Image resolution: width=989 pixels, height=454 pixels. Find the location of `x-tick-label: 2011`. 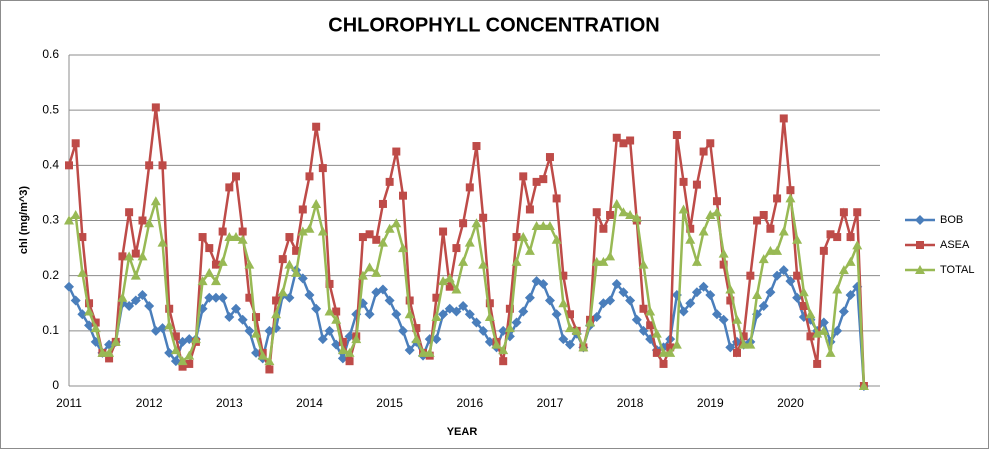

x-tick-label: 2011 is located at coordinates (69, 403).